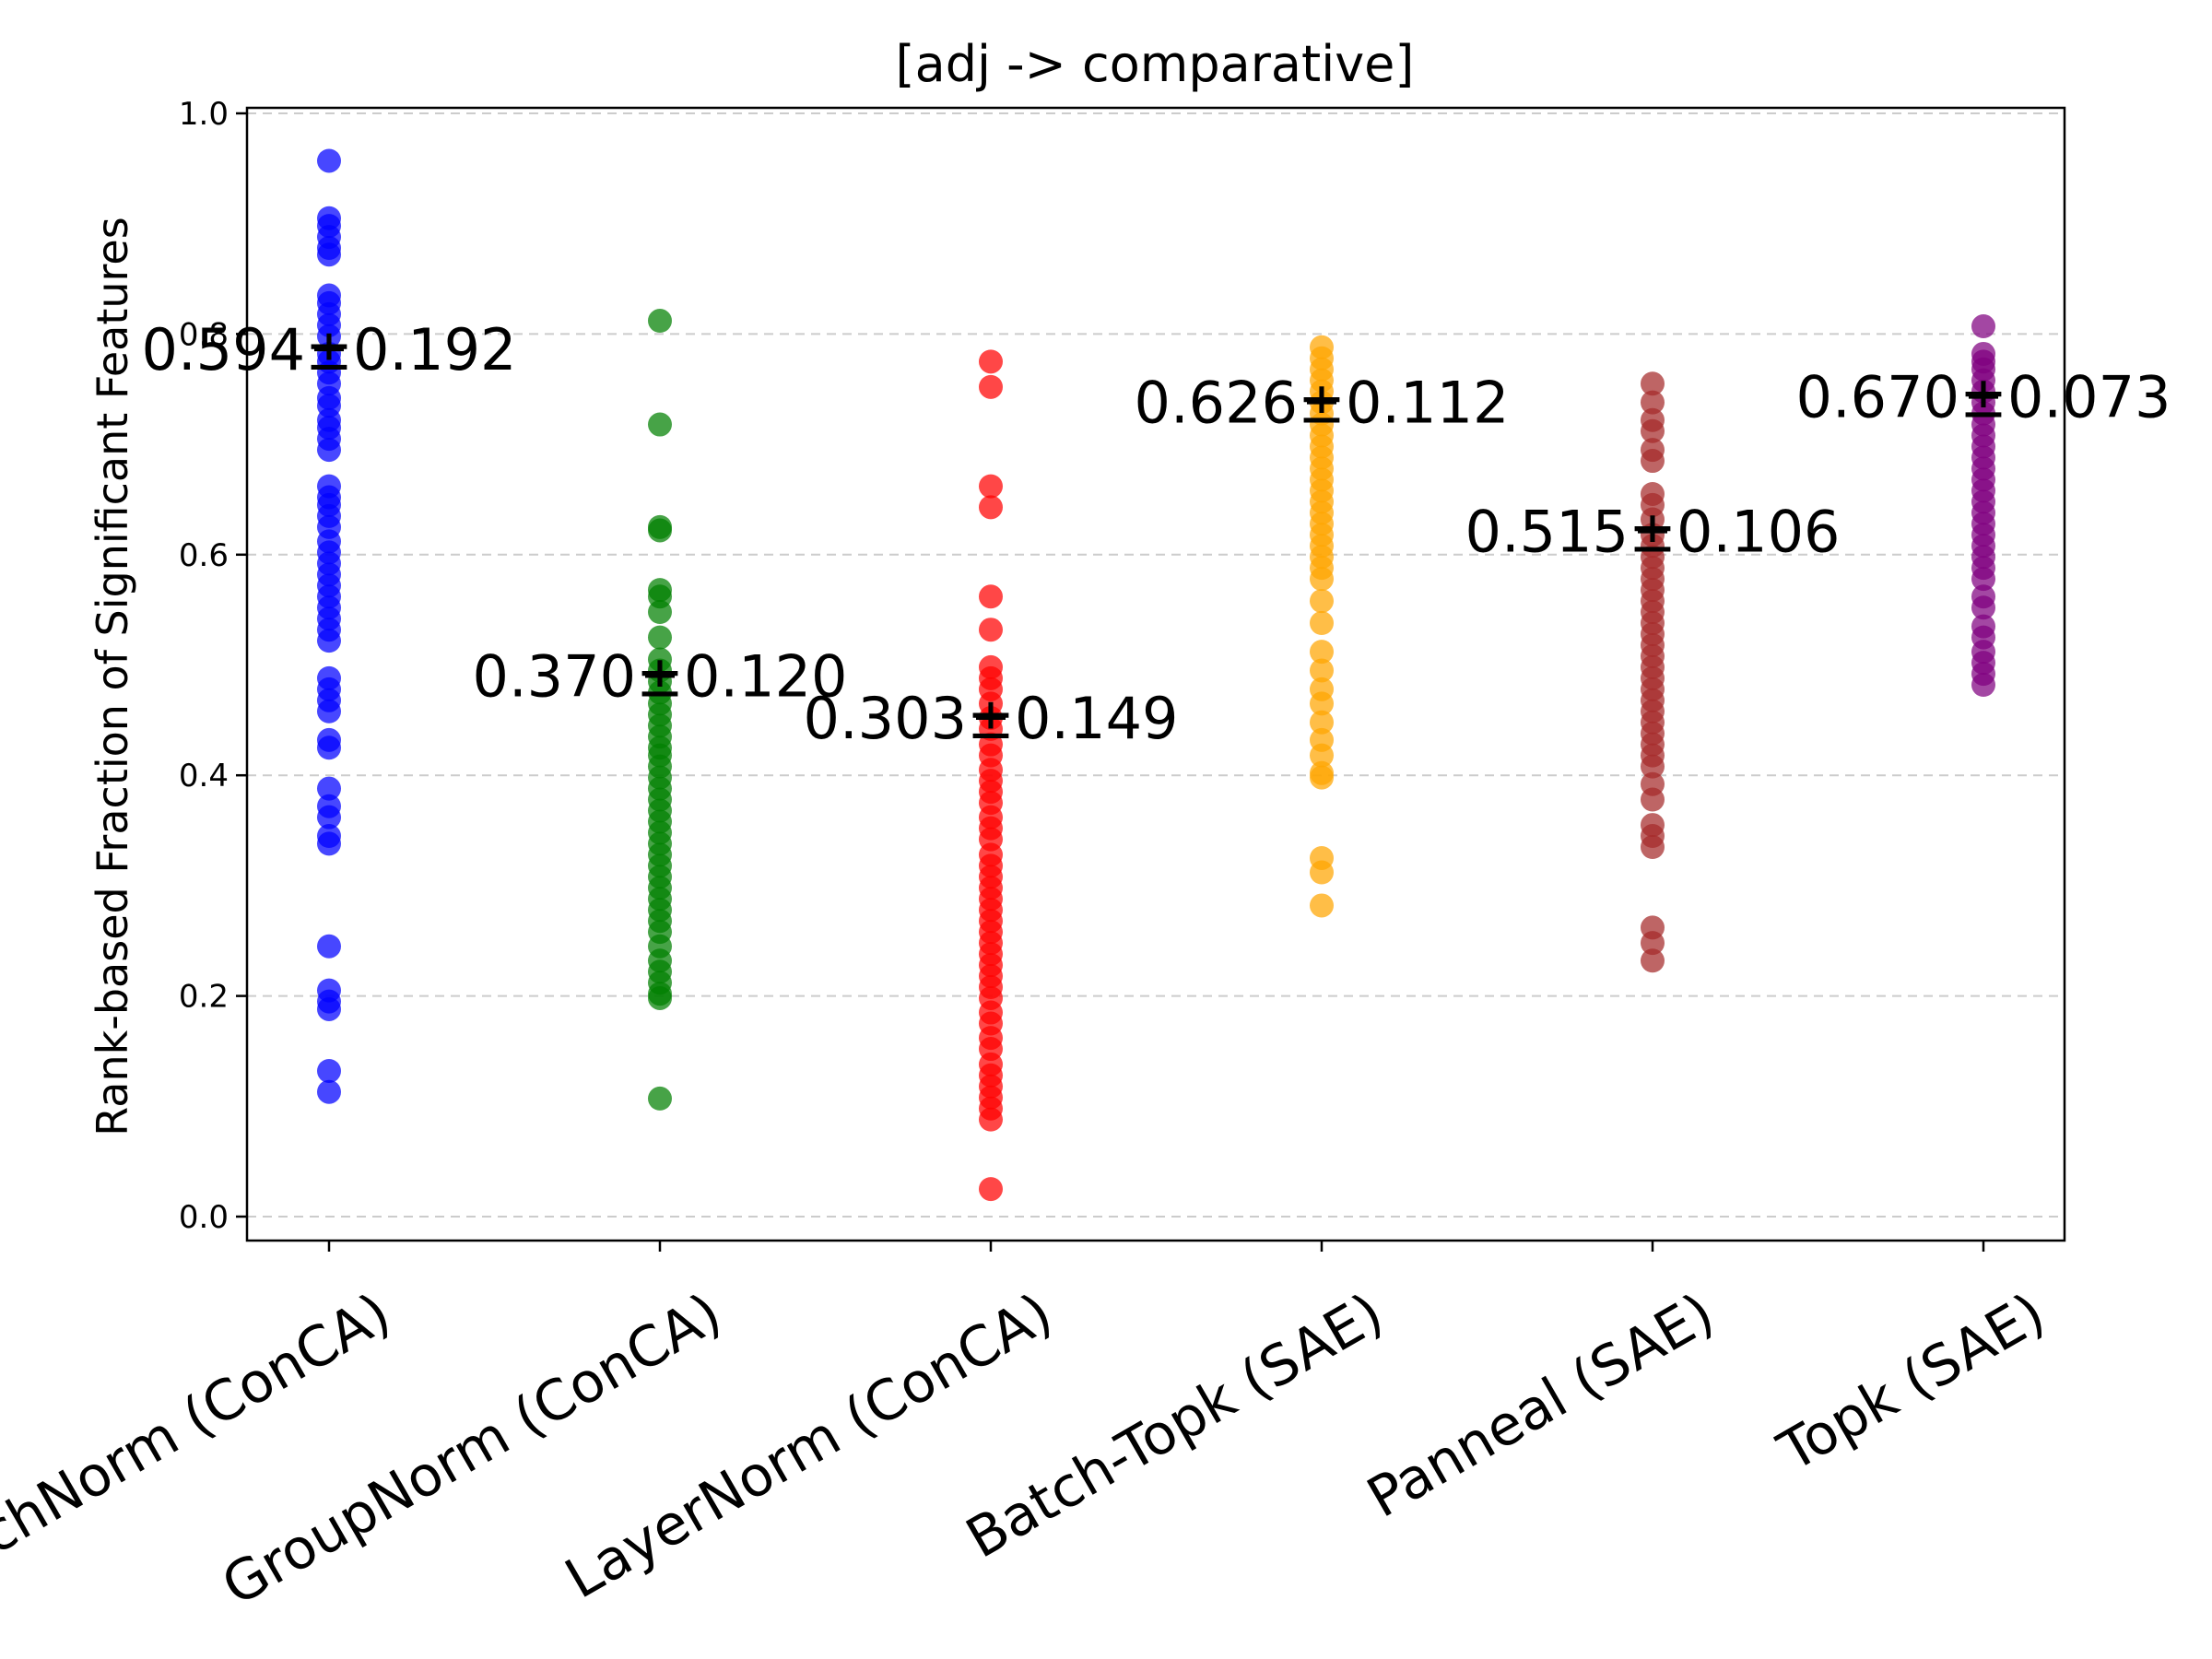  I want to click on series-batchnorm-conca, so click(329, 626).